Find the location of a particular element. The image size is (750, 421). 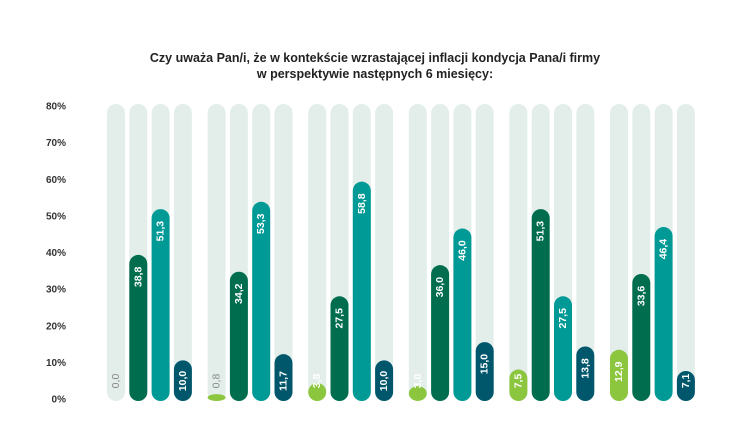

y-tick-label: 50% is located at coordinates (56, 216).